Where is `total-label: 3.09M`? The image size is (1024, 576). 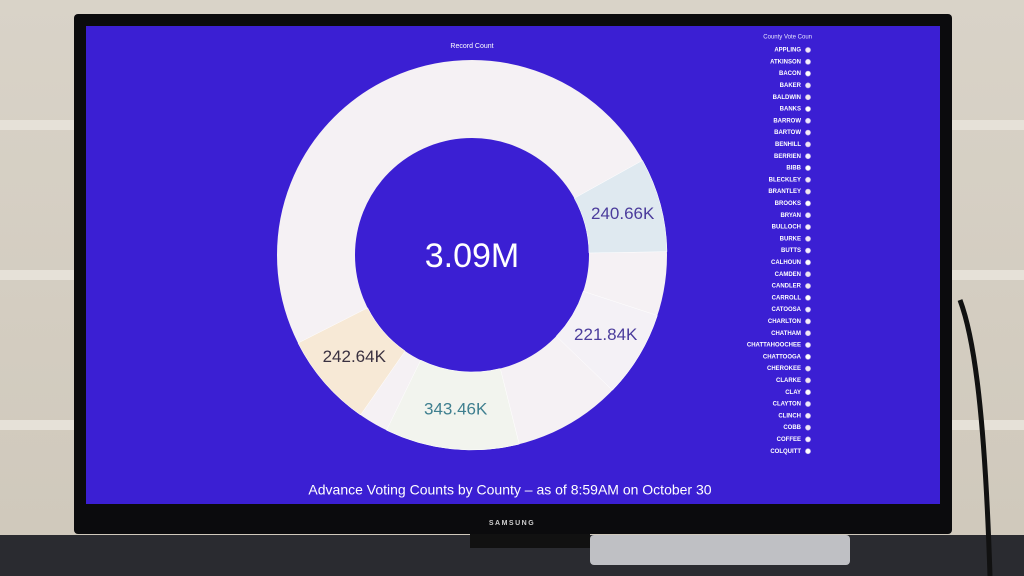
total-label: 3.09M is located at coordinates (472, 256).